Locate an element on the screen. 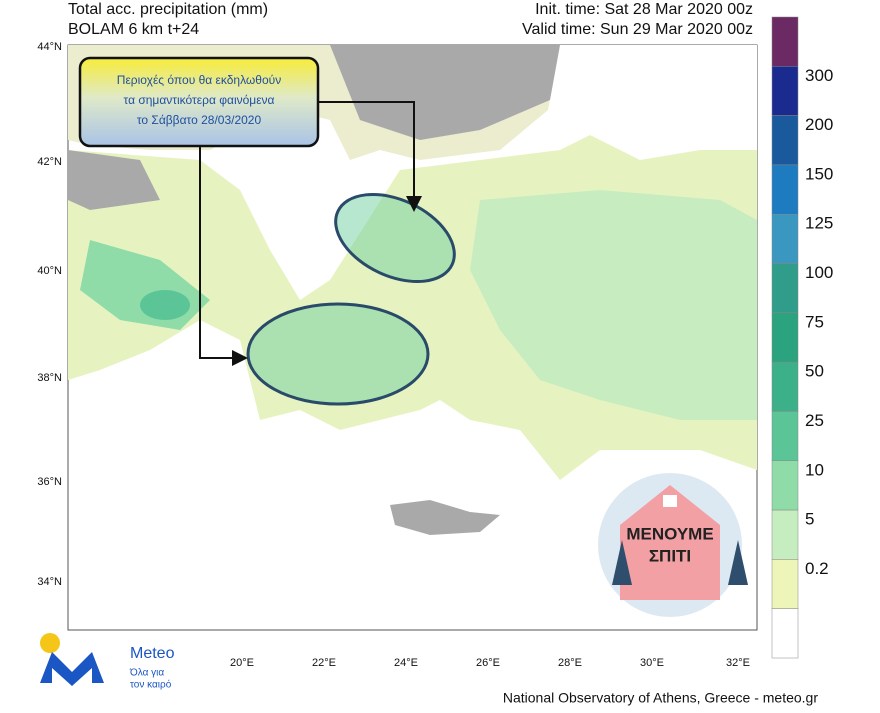 This screenshot has width=880, height=713. lat-label: 34°N is located at coordinates (49, 582).